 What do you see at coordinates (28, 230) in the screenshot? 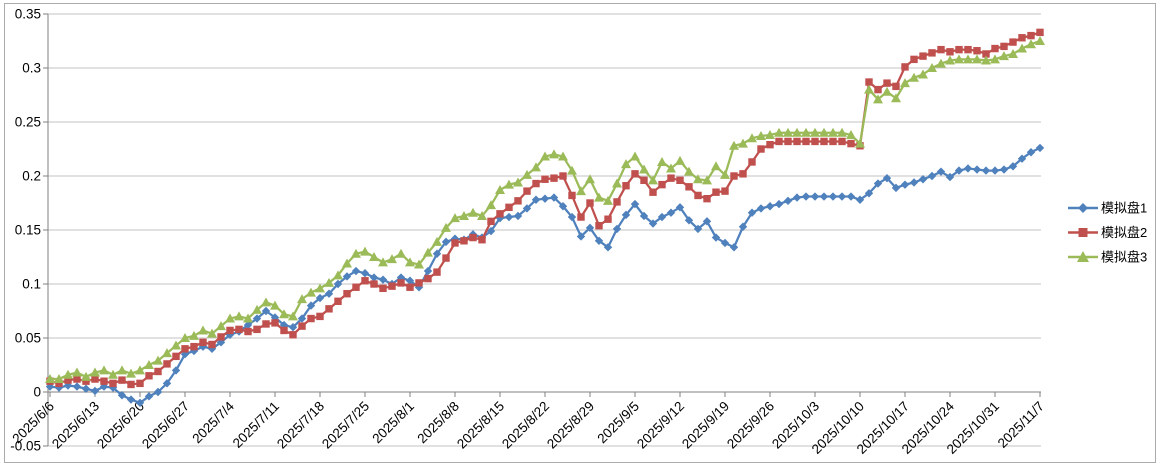
I see `y-tick-label: 0.15` at bounding box center [28, 230].